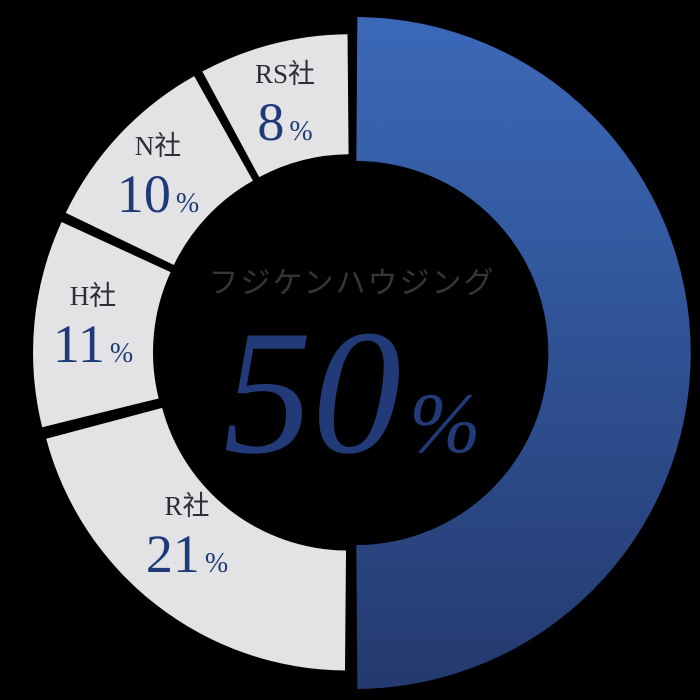 The width and height of the screenshot is (700, 700). I want to click on center-company-label: フジケンハウジング, so click(352, 283).